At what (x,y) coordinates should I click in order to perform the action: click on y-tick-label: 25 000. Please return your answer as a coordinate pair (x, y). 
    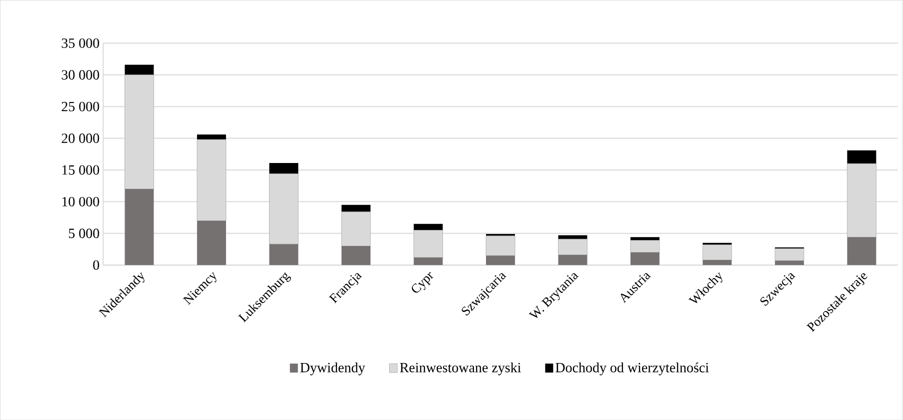
    Looking at the image, I should click on (81, 107).